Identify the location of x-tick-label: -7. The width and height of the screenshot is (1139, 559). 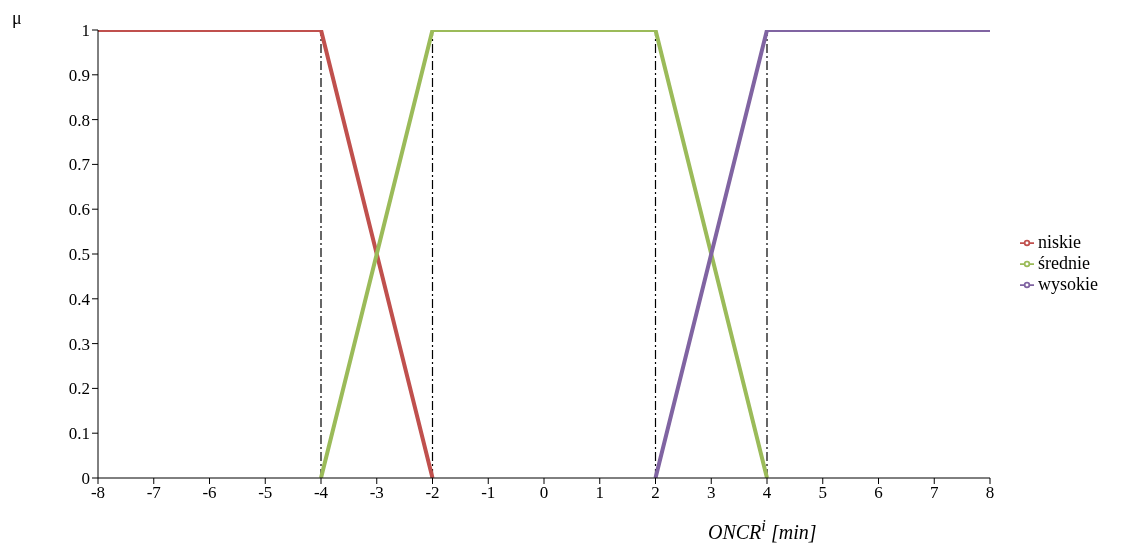
(154, 493).